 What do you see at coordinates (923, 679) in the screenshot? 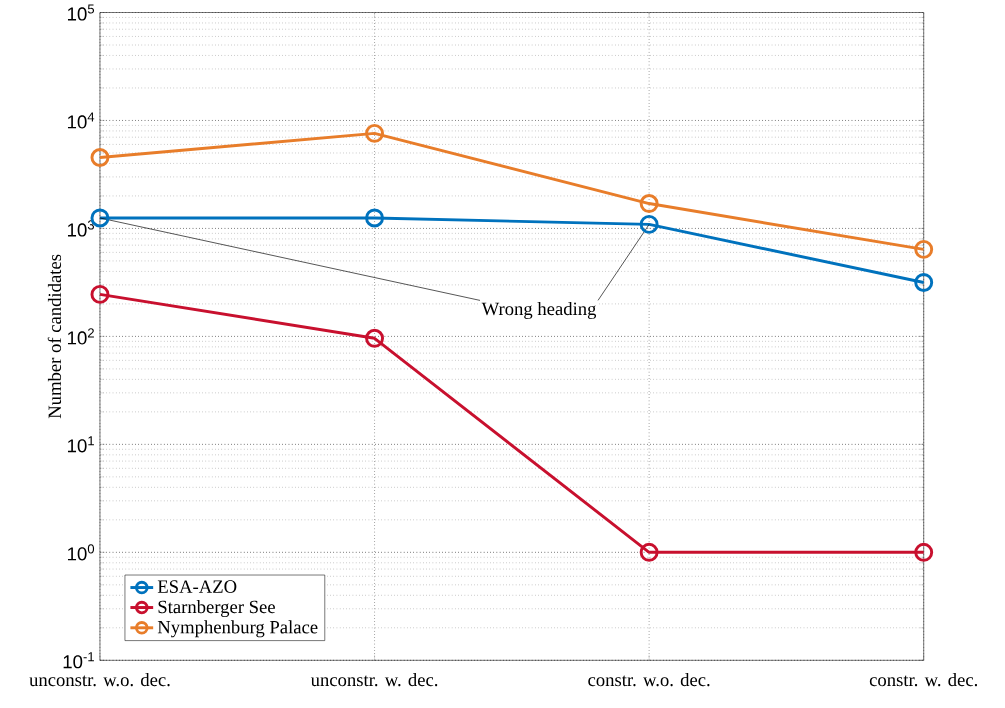
I see `x-tick-label: constr. w. dec.` at bounding box center [923, 679].